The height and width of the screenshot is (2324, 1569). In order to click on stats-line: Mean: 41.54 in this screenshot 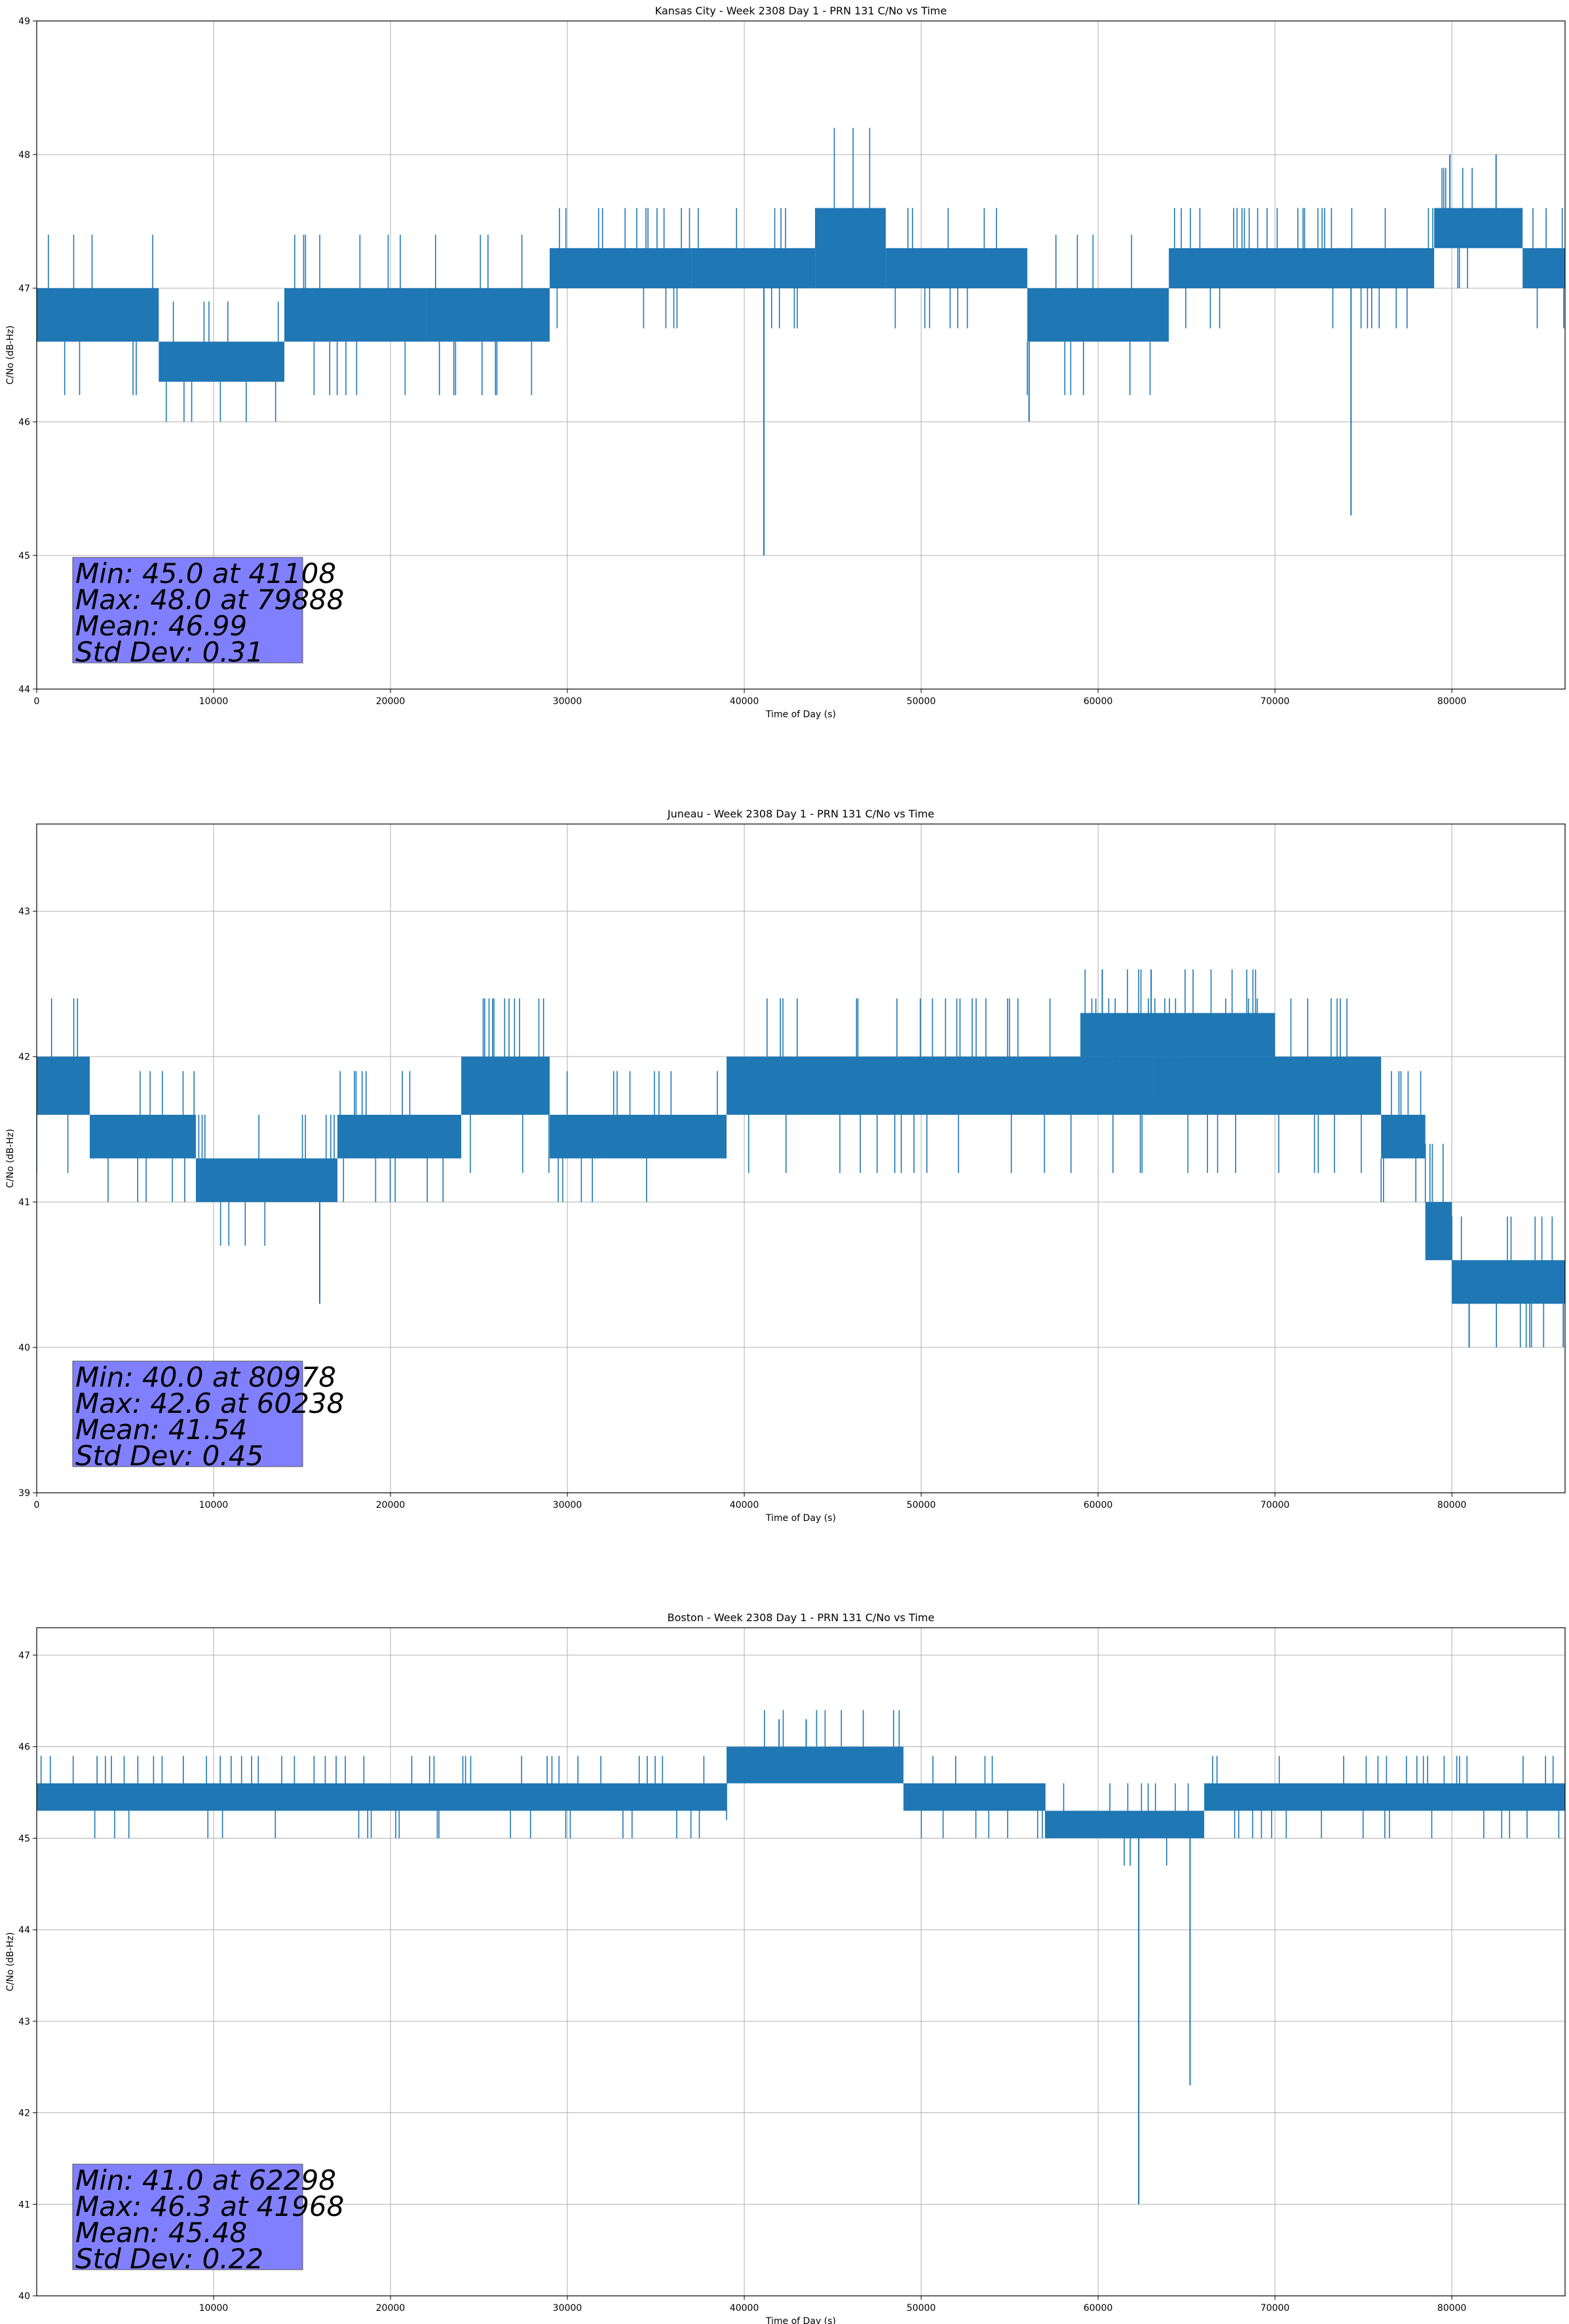, I will do `click(161, 1430)`.